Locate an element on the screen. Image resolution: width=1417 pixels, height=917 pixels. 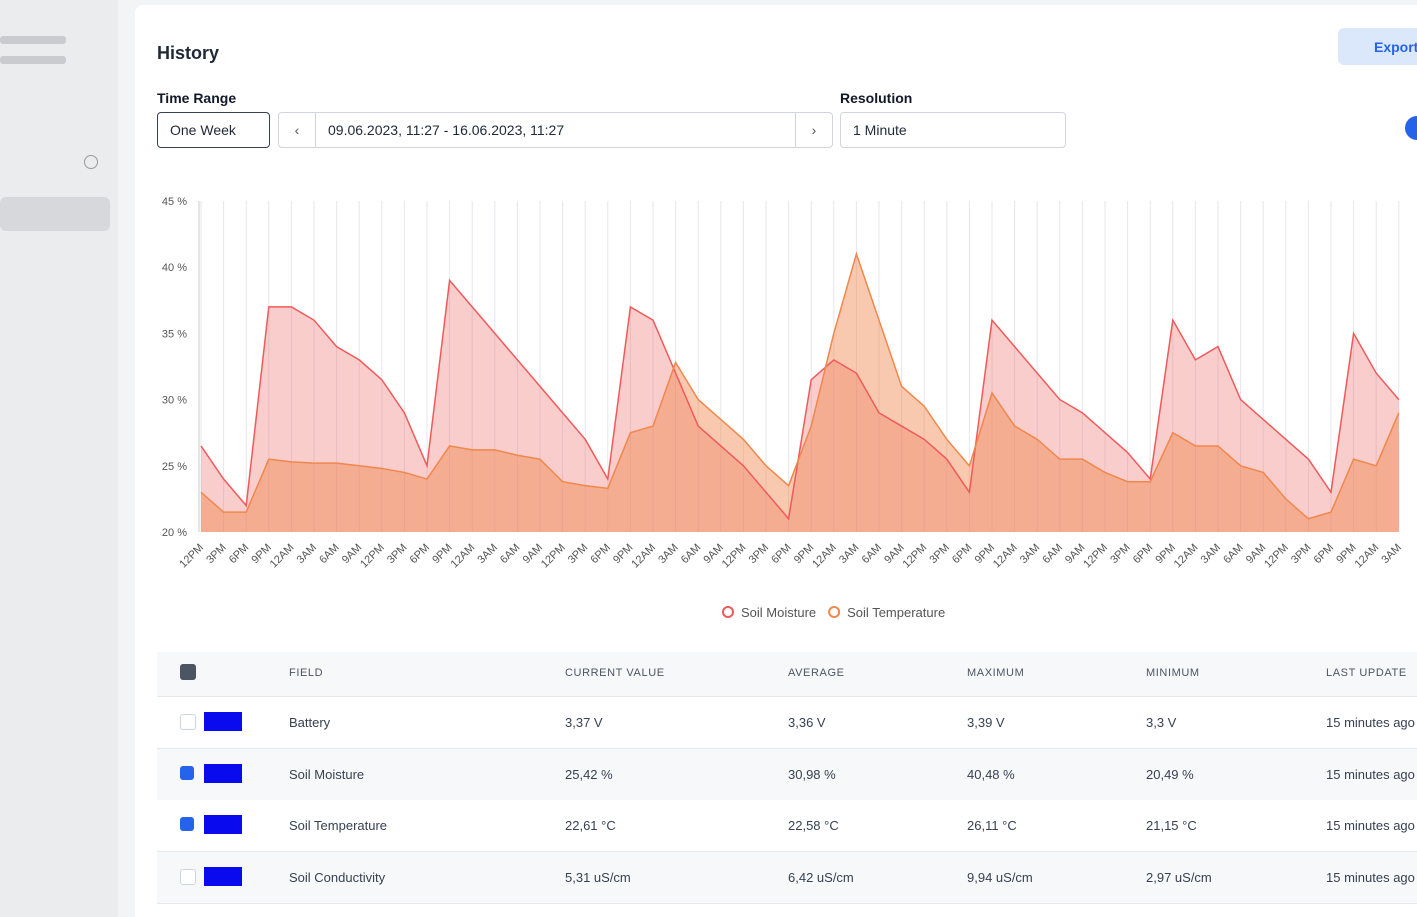
resolution-select: 1 Minute is located at coordinates (953, 130).